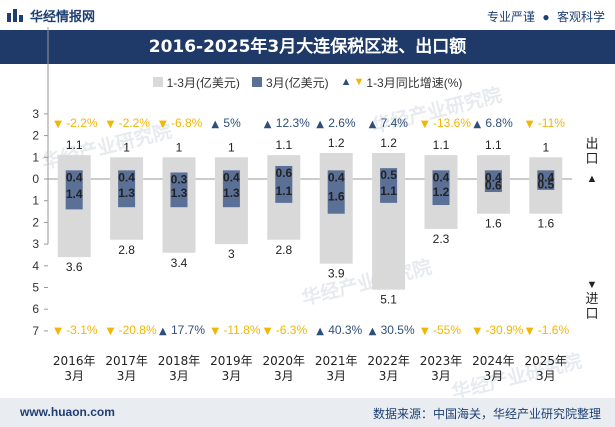 Image resolution: width=615 pixels, height=427 pixels. What do you see at coordinates (138, 330) in the screenshot?
I see `yoy-import-label: -20.8%` at bounding box center [138, 330].